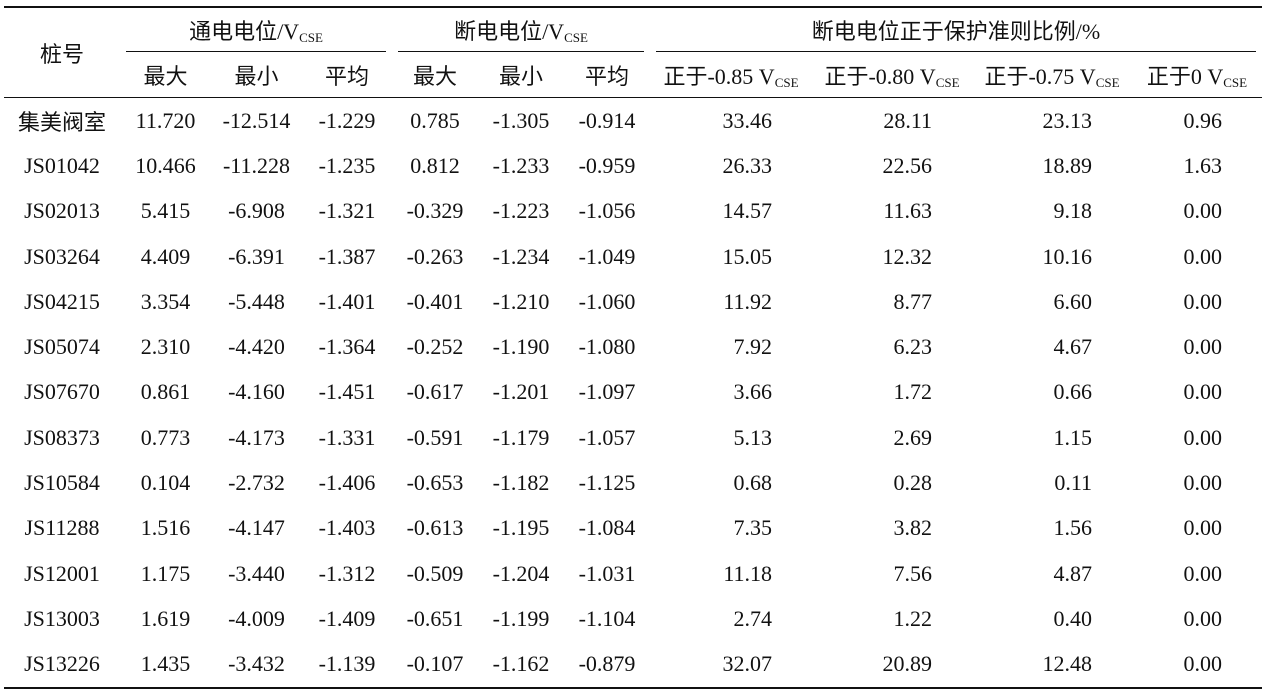 The height and width of the screenshot is (695, 1266). I want to click on value-cell: -1.401, so click(347, 301).